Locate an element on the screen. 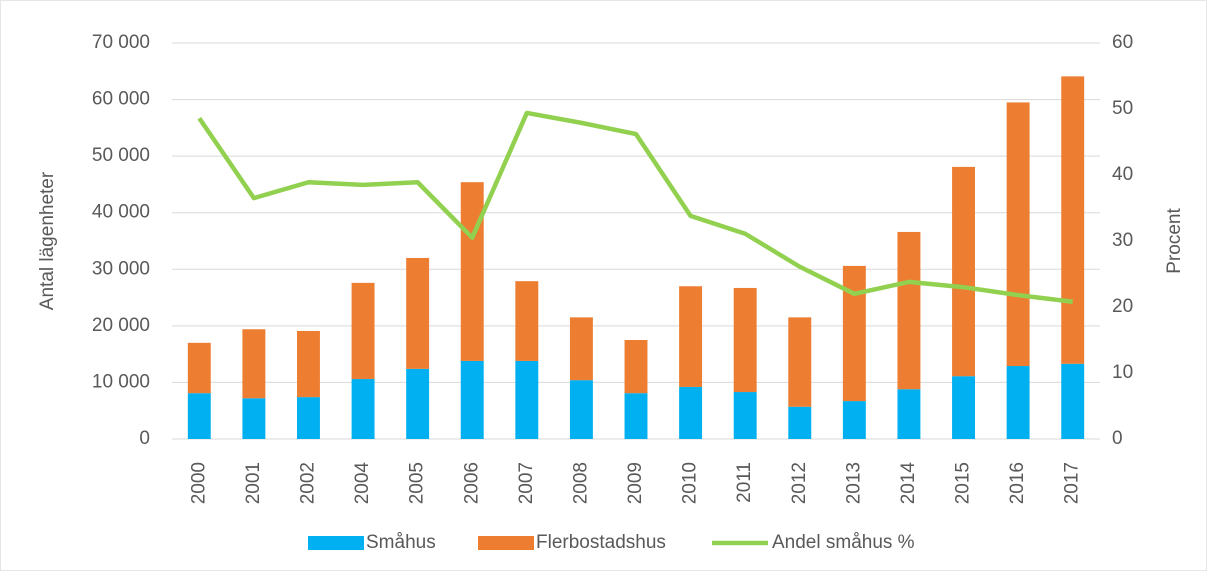 The width and height of the screenshot is (1208, 572). y-tick-label: 30 000 is located at coordinates (121, 268).